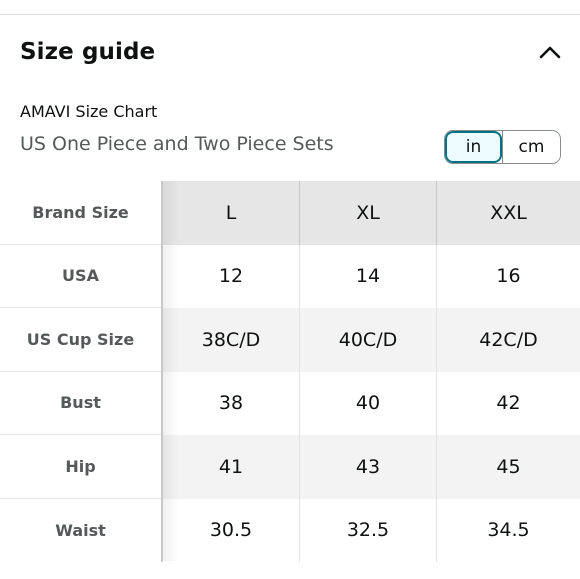  Describe the element at coordinates (531, 147) in the screenshot. I see `unit-cm-button: cm` at that location.